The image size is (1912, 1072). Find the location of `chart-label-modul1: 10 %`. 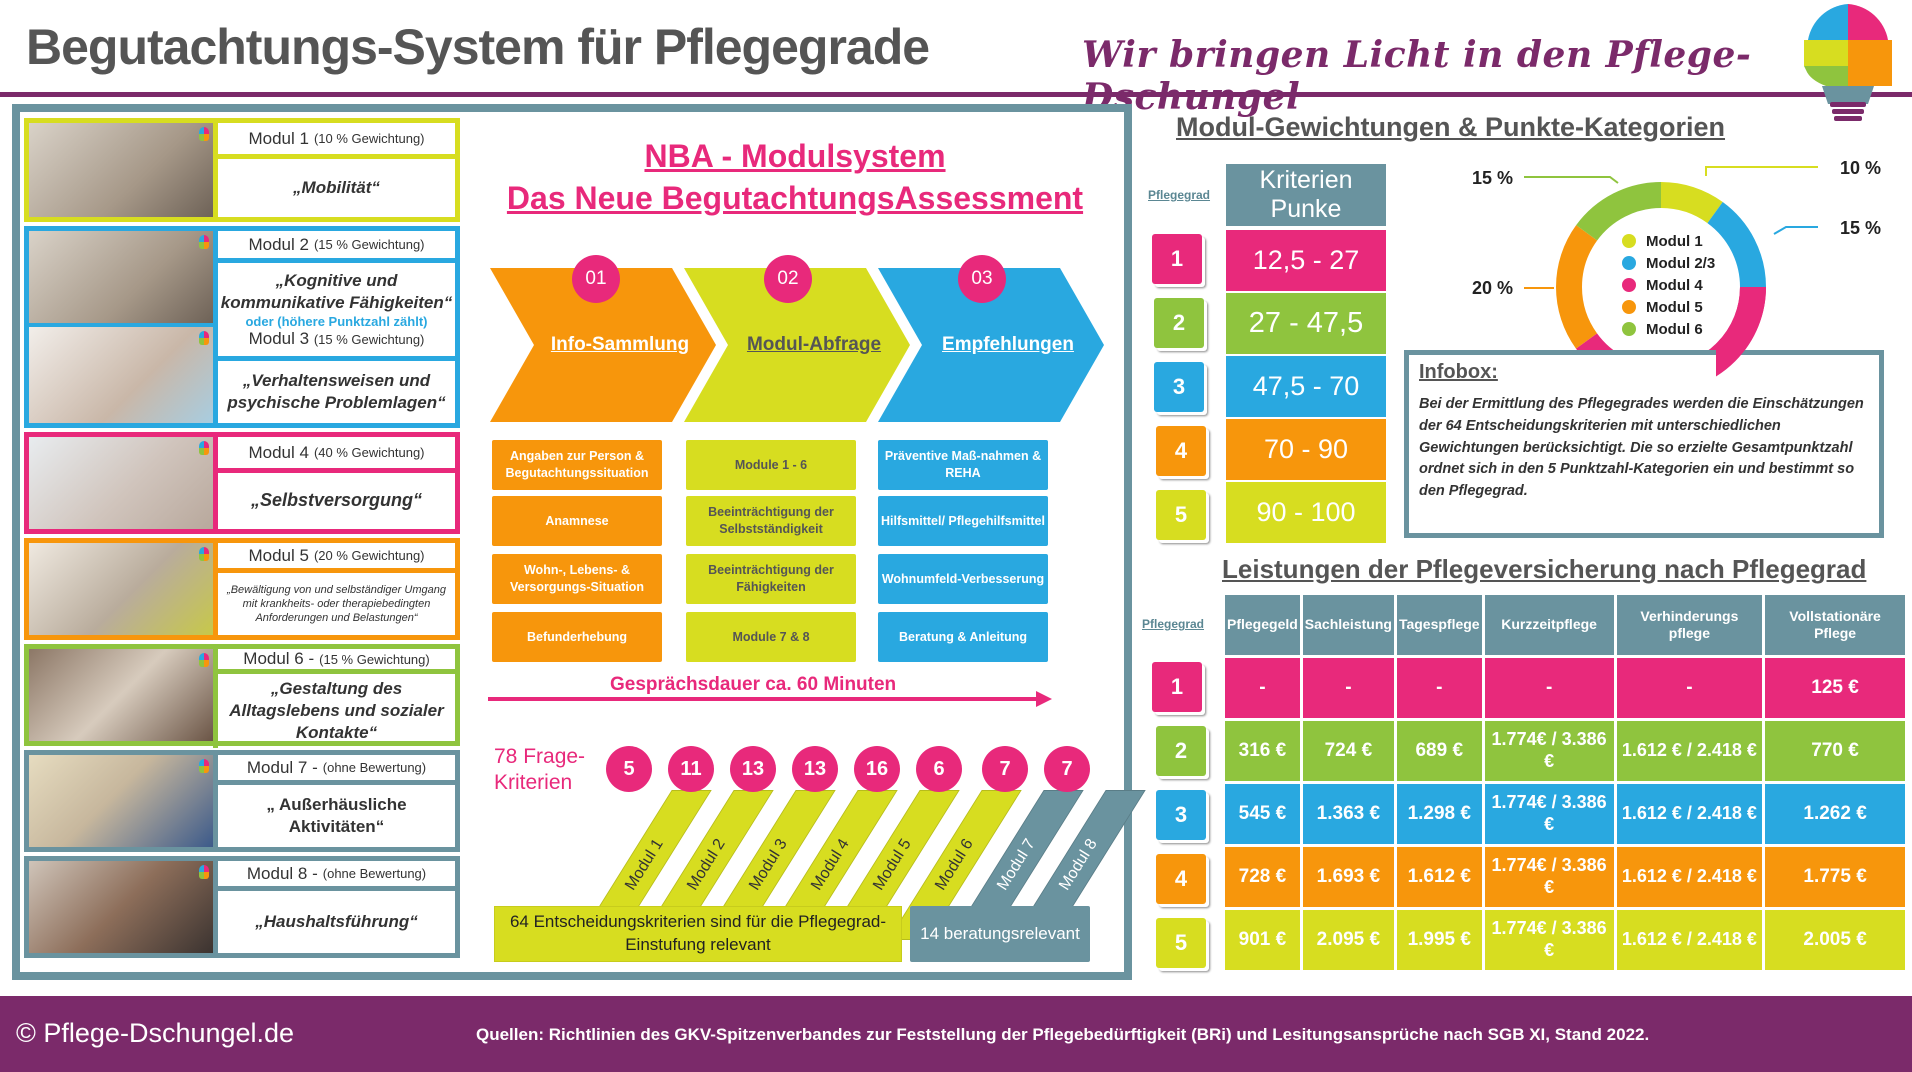

chart-label-modul1: 10 % is located at coordinates (1861, 168).